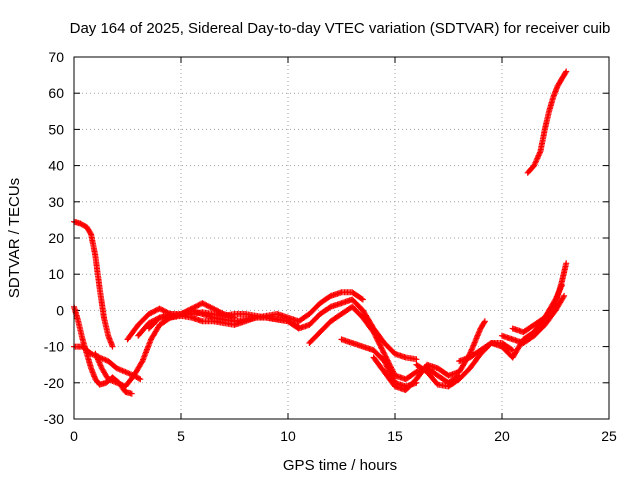 This screenshot has width=640, height=480. I want to click on y-tick-label: 20, so click(56, 238).